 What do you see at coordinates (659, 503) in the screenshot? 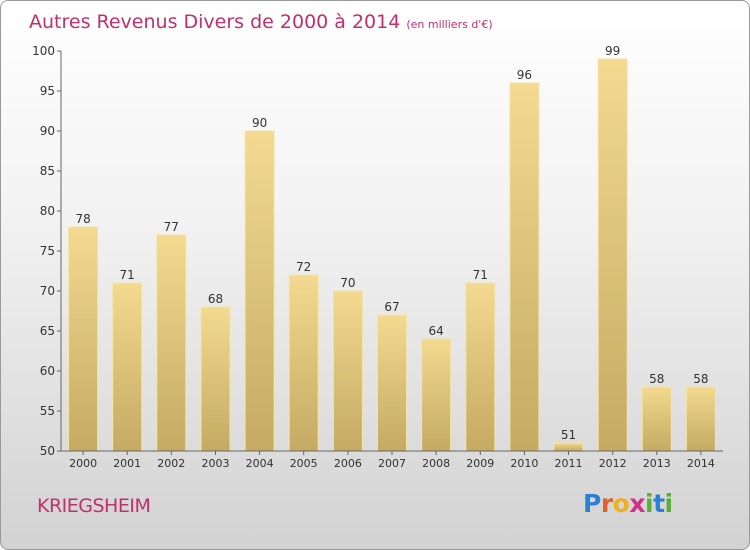
I see `logo-letter: t` at bounding box center [659, 503].